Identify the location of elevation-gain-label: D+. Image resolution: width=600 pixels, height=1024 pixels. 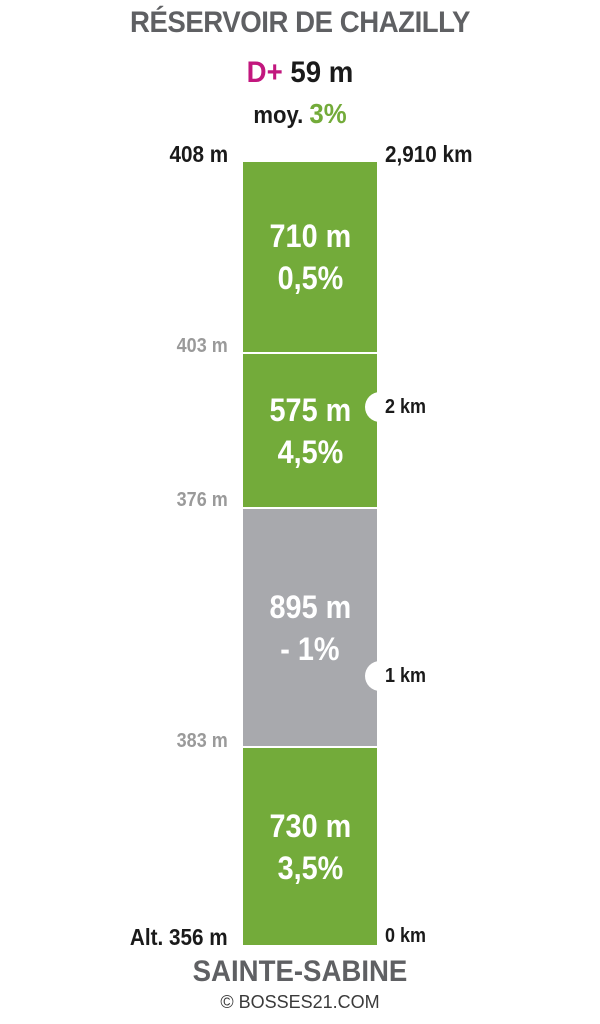
(264, 72).